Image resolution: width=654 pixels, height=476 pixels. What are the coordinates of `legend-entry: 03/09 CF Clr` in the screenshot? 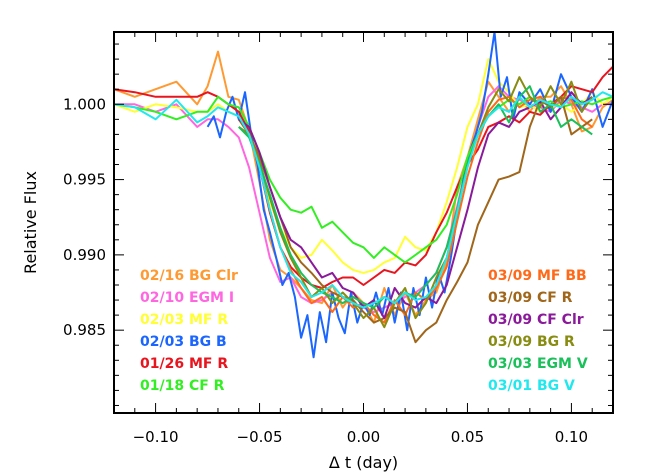 It's located at (536, 320).